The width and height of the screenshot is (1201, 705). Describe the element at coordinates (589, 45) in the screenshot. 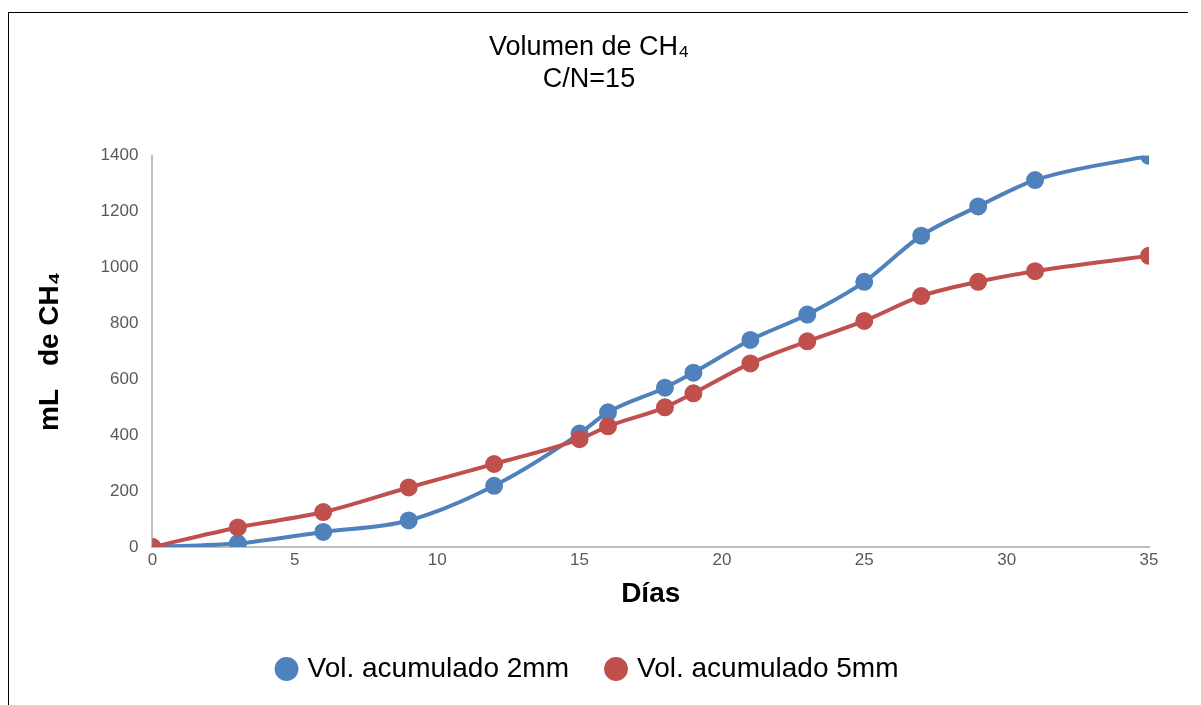

I see `chart-title: Volumen de CH₄` at that location.